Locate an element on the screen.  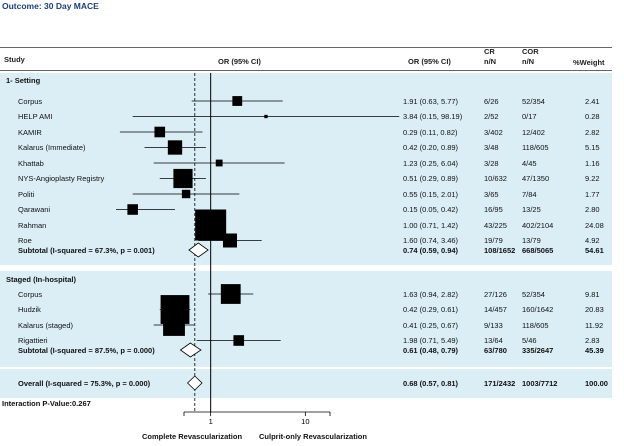
g2-subtotal-label: Subtotal (I-squared = 87.5%, p = 0.000) is located at coordinates (86, 350).